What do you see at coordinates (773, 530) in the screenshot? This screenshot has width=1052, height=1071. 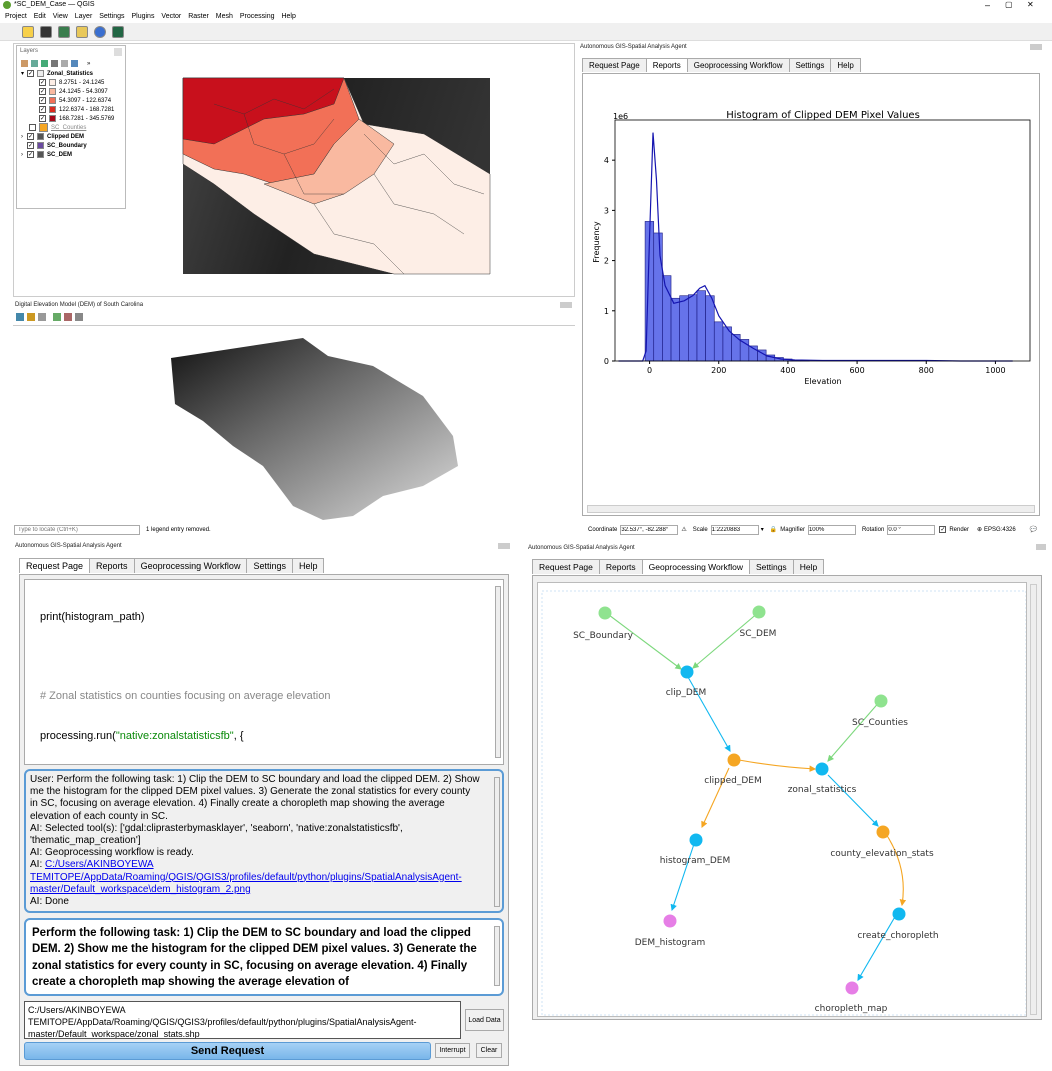 I see `lock-icon: 🔒` at bounding box center [773, 530].